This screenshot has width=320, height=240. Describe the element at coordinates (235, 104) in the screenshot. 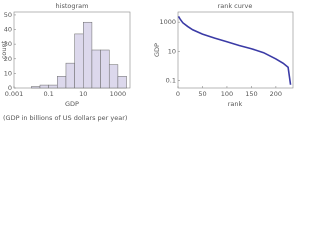

I see `x-axis-label: rank` at that location.